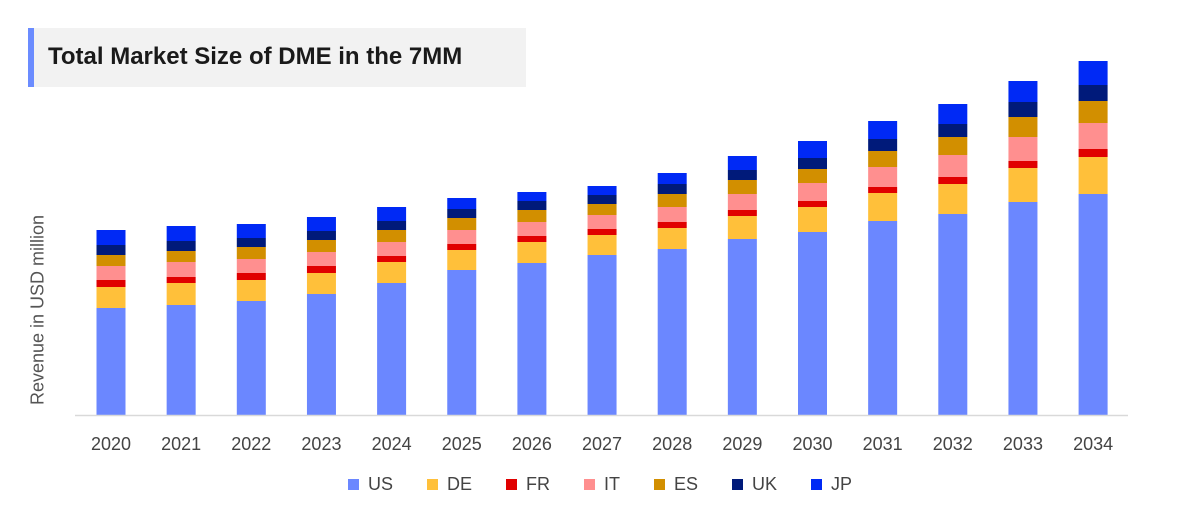 The height and width of the screenshot is (528, 1200). Describe the element at coordinates (321, 235) in the screenshot. I see `bar-uk-2023` at that location.